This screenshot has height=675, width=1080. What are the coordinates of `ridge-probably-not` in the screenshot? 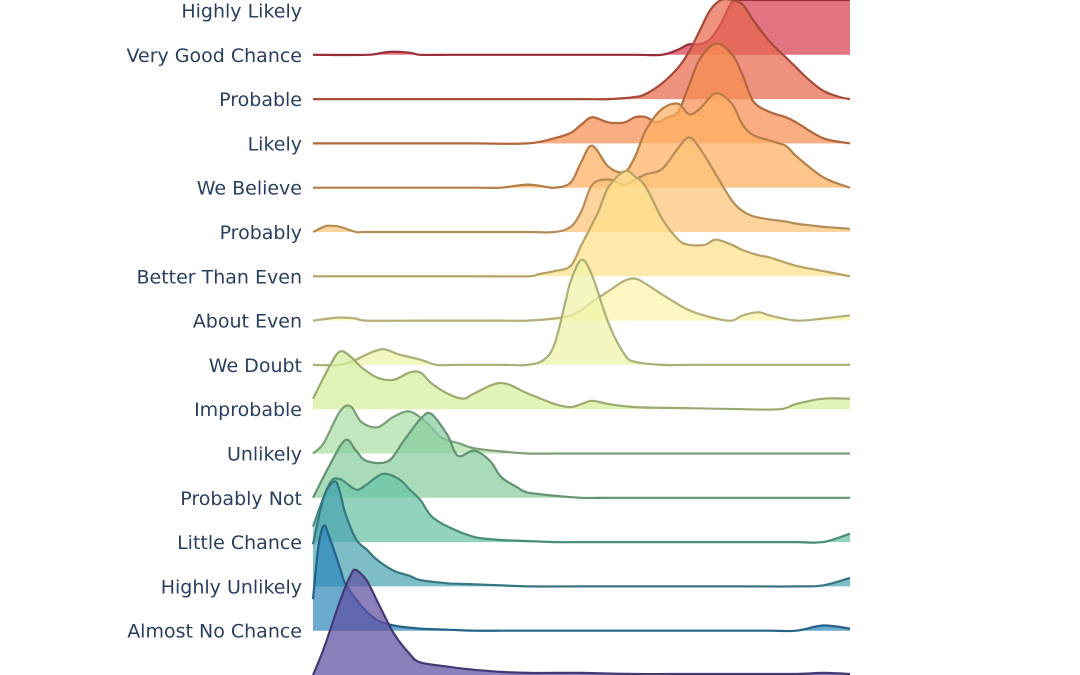 It's located at (581, 508).